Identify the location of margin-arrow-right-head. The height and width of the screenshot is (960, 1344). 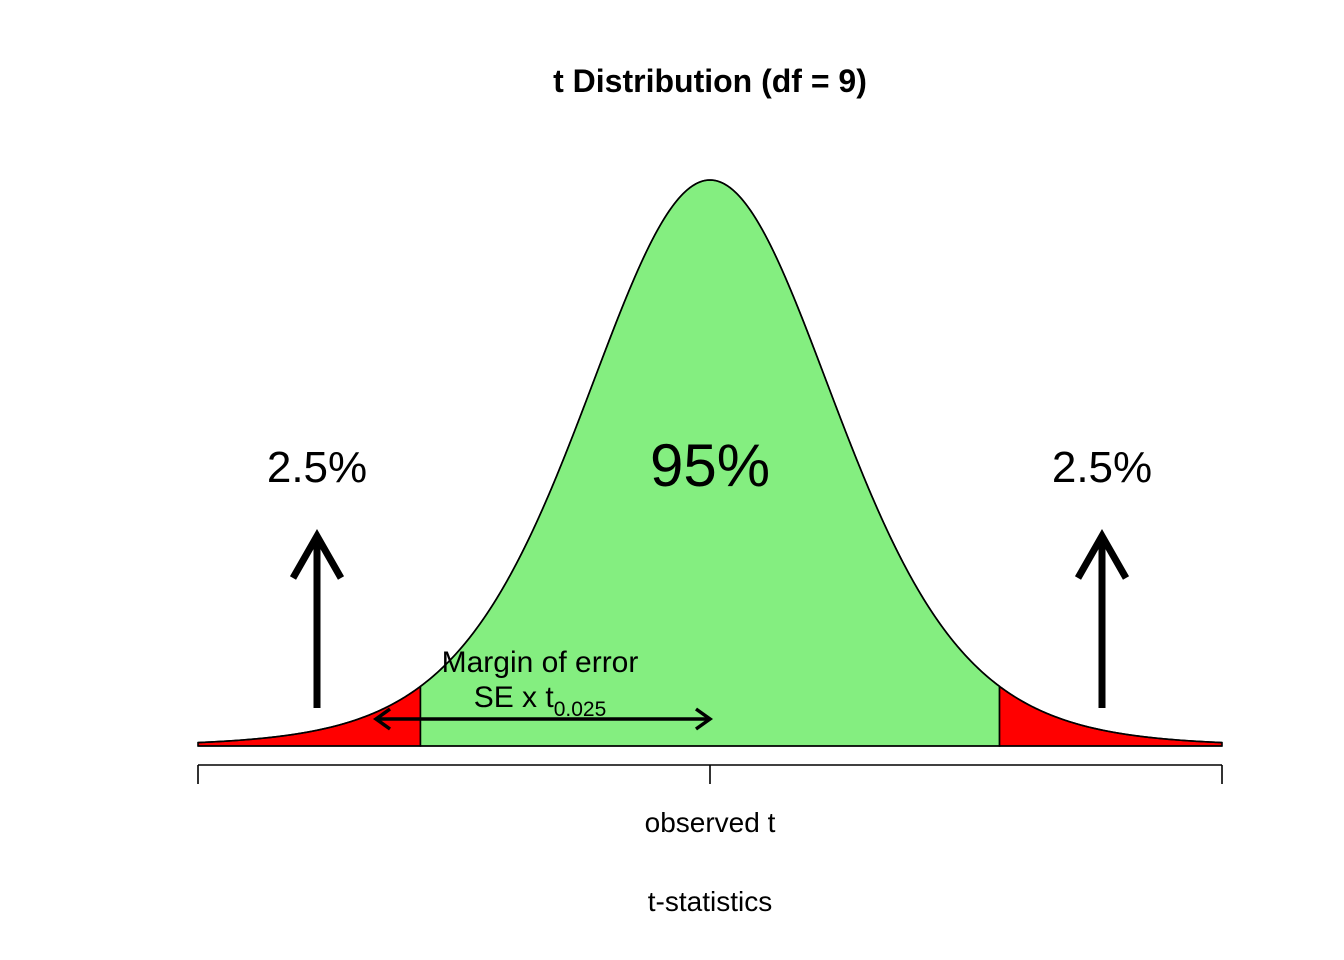
(704, 719).